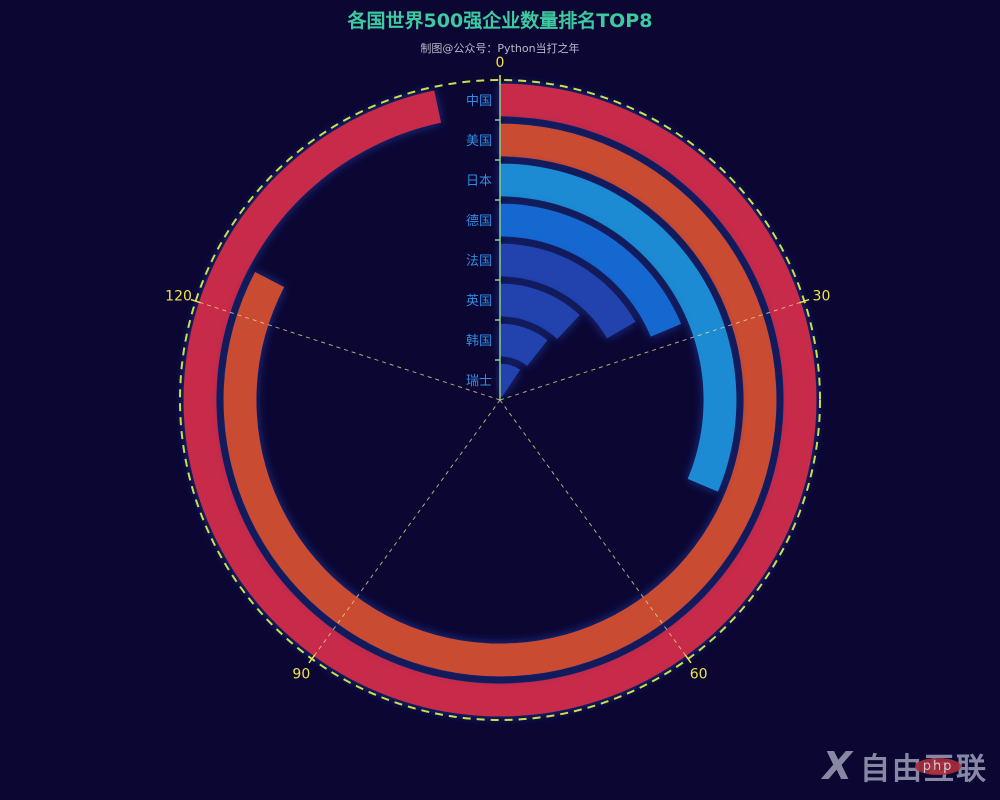  Describe the element at coordinates (479, 341) in the screenshot. I see `radius-label: 韩国` at that location.